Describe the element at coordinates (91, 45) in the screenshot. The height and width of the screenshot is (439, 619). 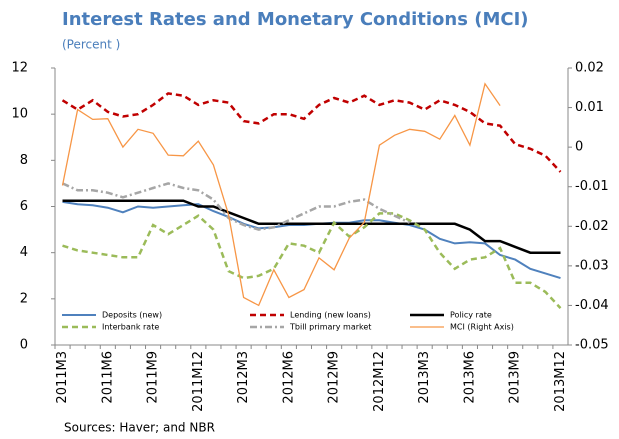
I see `chart-subtitle: (Percent )` at that location.